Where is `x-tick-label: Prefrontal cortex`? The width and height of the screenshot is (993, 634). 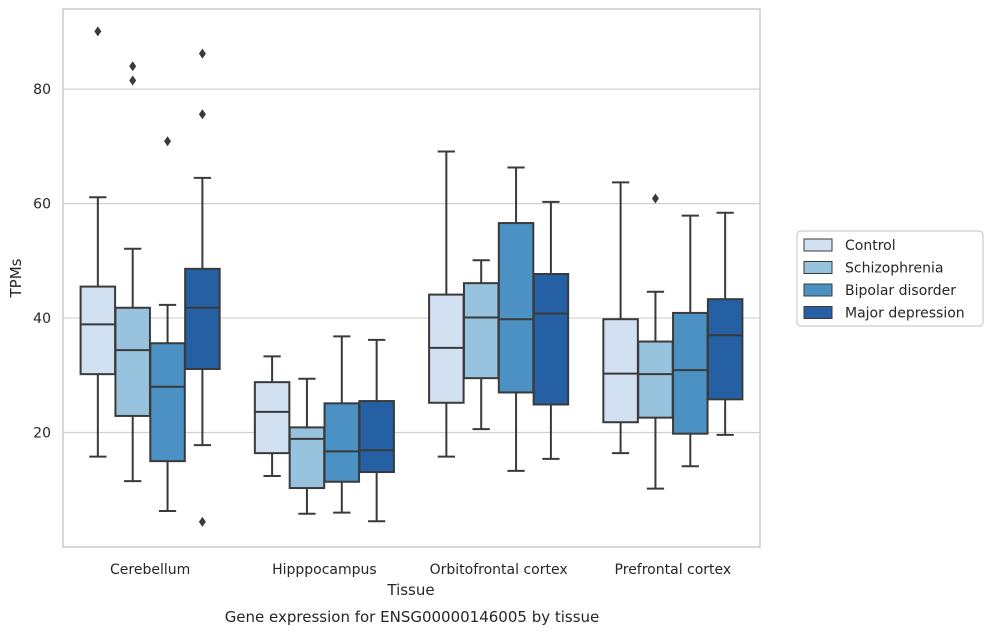 x-tick-label: Prefrontal cortex is located at coordinates (673, 570).